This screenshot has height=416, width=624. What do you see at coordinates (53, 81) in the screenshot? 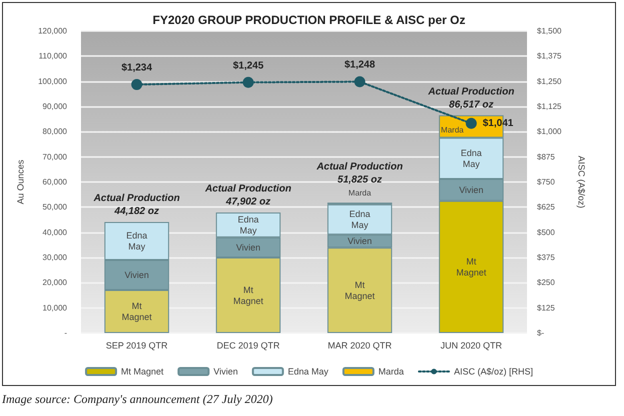
I see `y-tick-label: 100,000` at bounding box center [53, 81].